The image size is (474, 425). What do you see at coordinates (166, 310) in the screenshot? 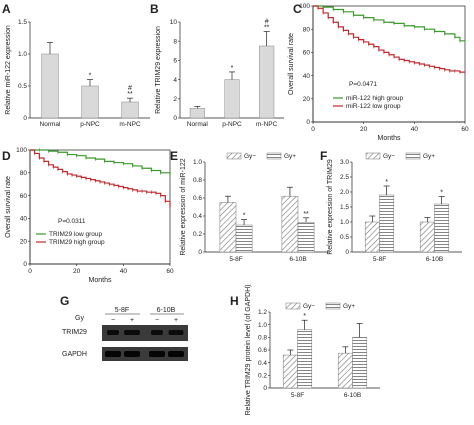
I see `blot-group-label: 6-10B` at bounding box center [166, 310].